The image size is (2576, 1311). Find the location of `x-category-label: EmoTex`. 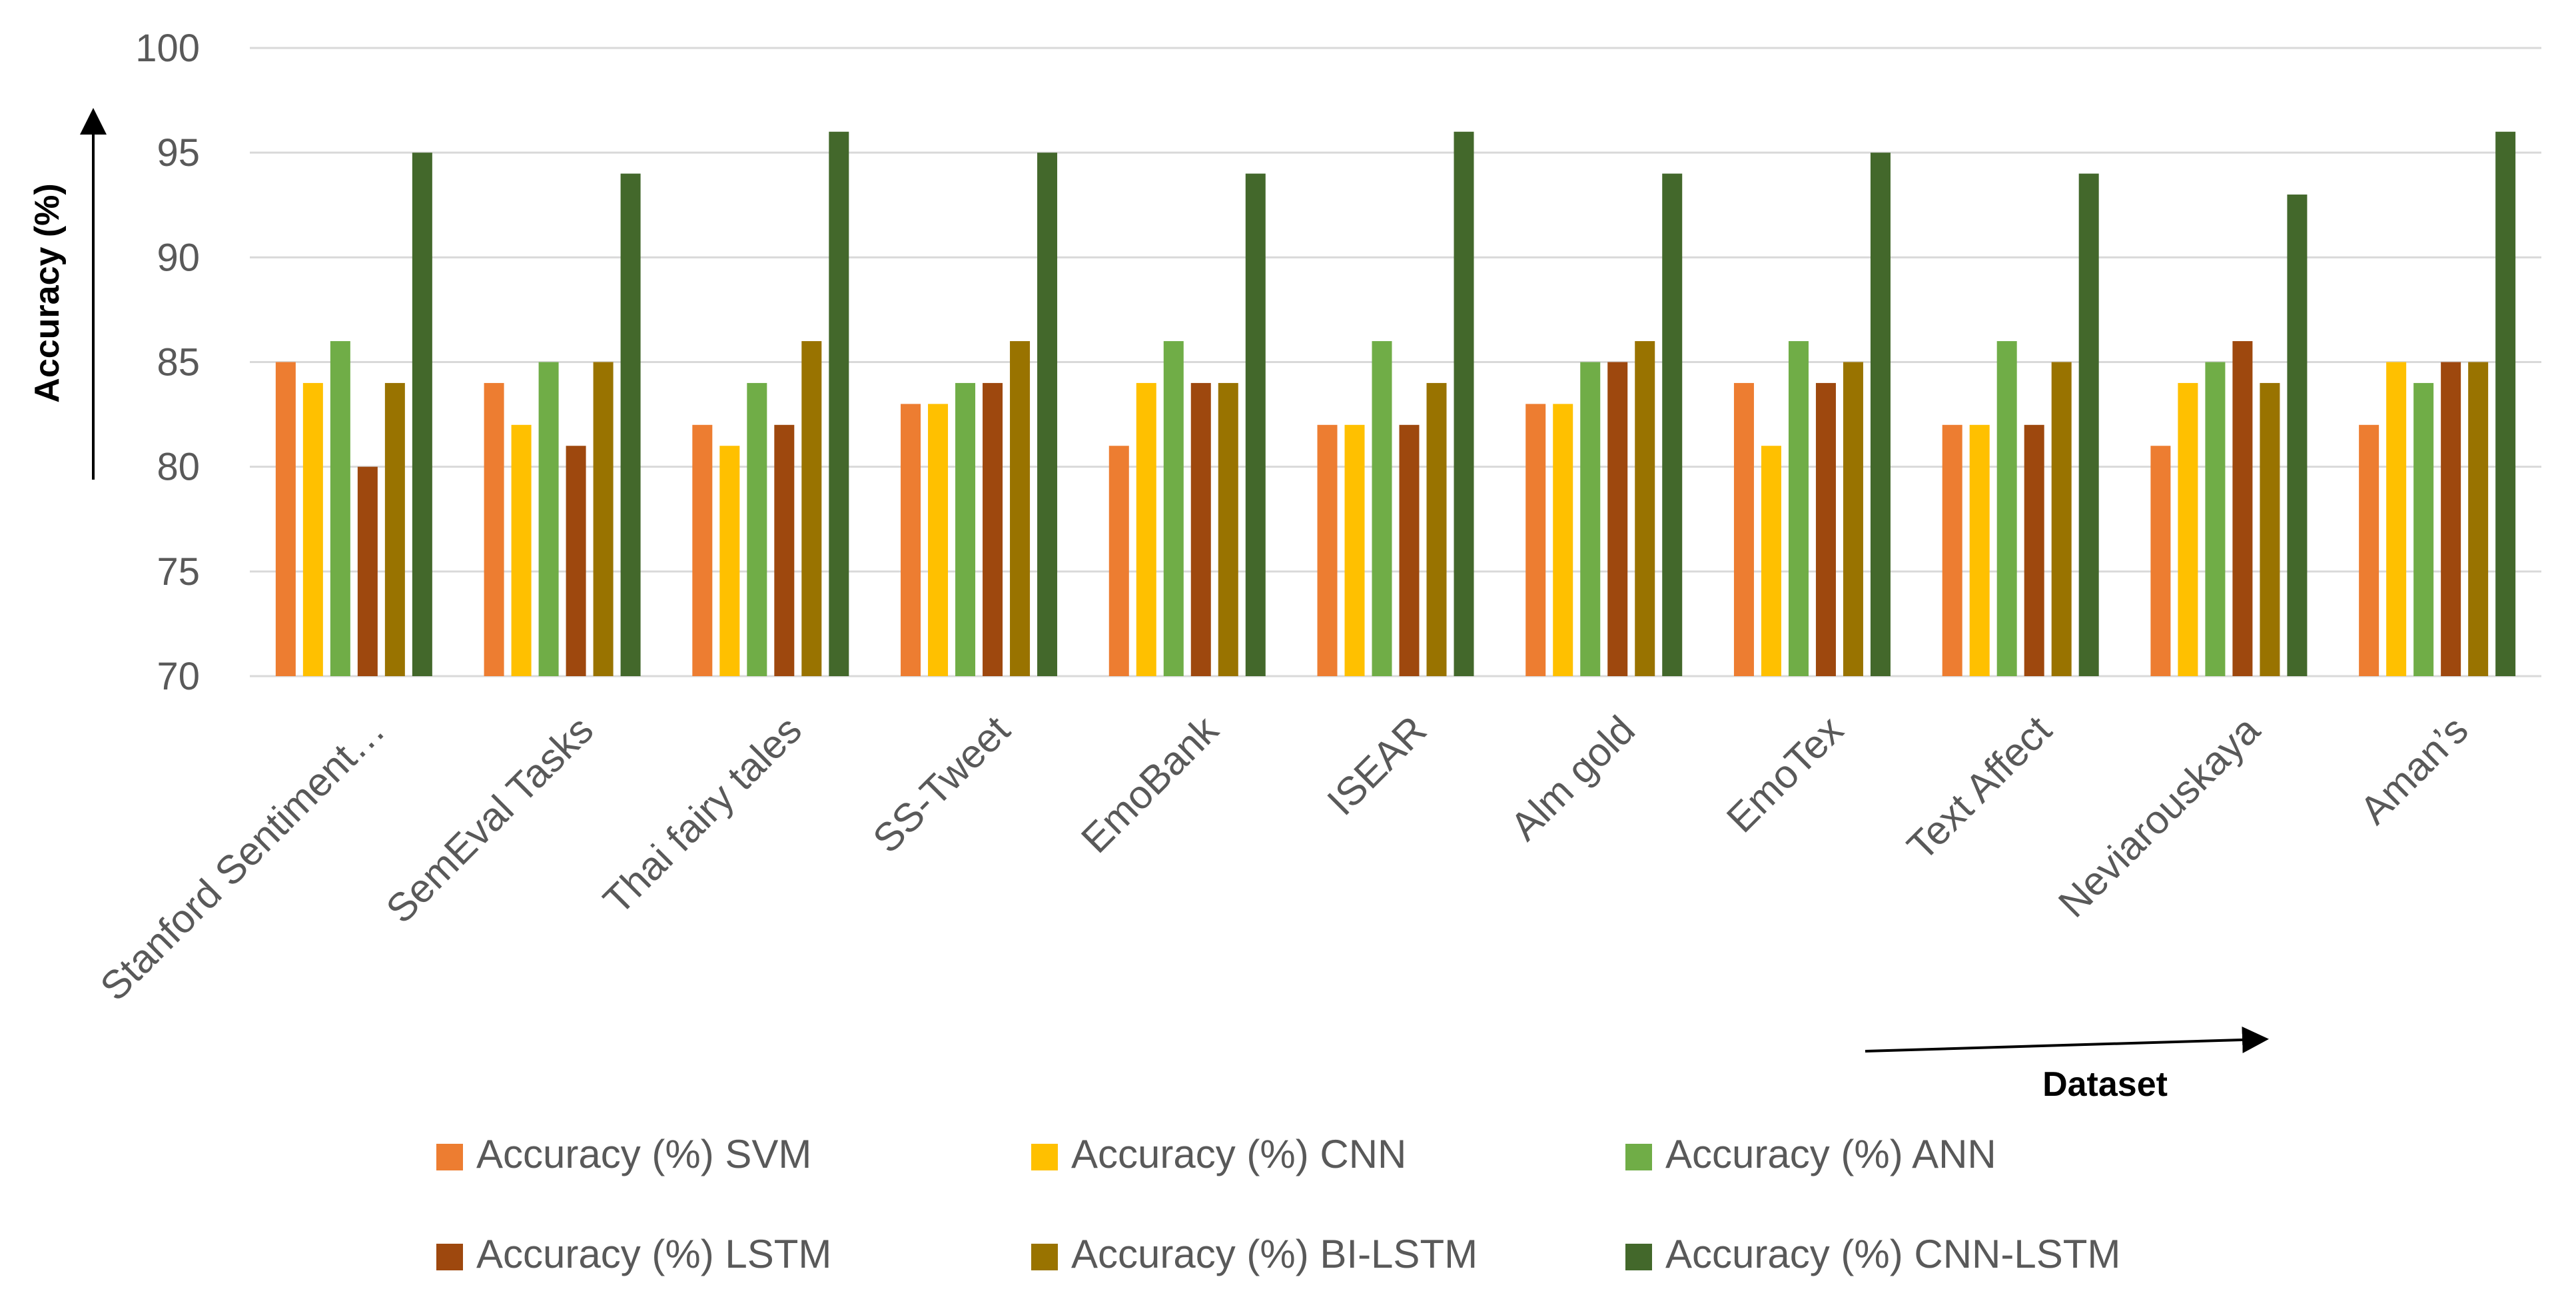

x-category-label: EmoTex is located at coordinates (1785, 774).